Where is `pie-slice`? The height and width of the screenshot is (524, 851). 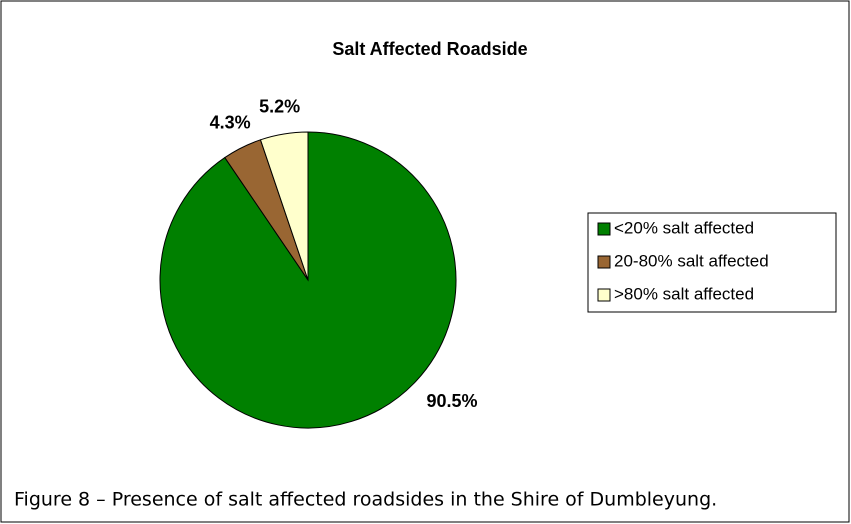 pie-slice is located at coordinates (284, 206).